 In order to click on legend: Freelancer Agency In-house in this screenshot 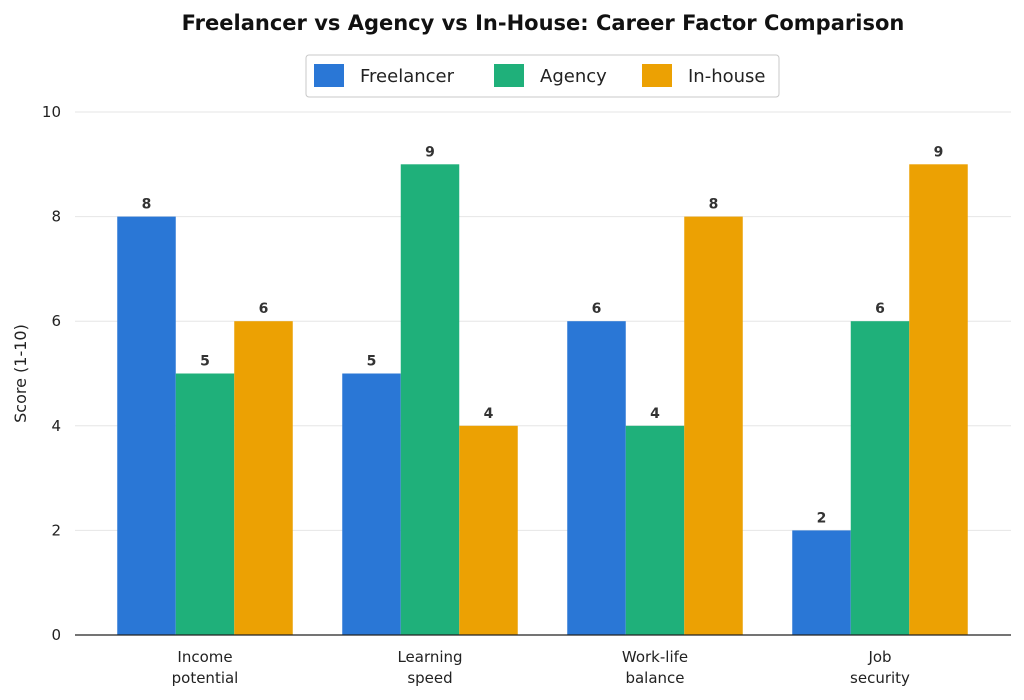, I will do `click(542, 76)`.